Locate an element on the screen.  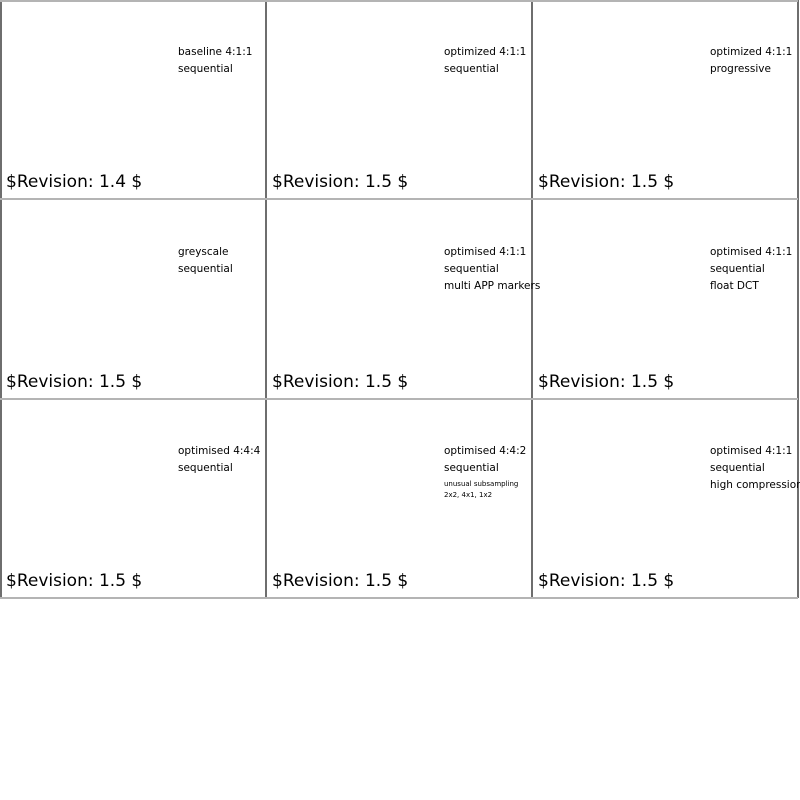
description-line: optimised 4:4:4 is located at coordinates (219, 451).